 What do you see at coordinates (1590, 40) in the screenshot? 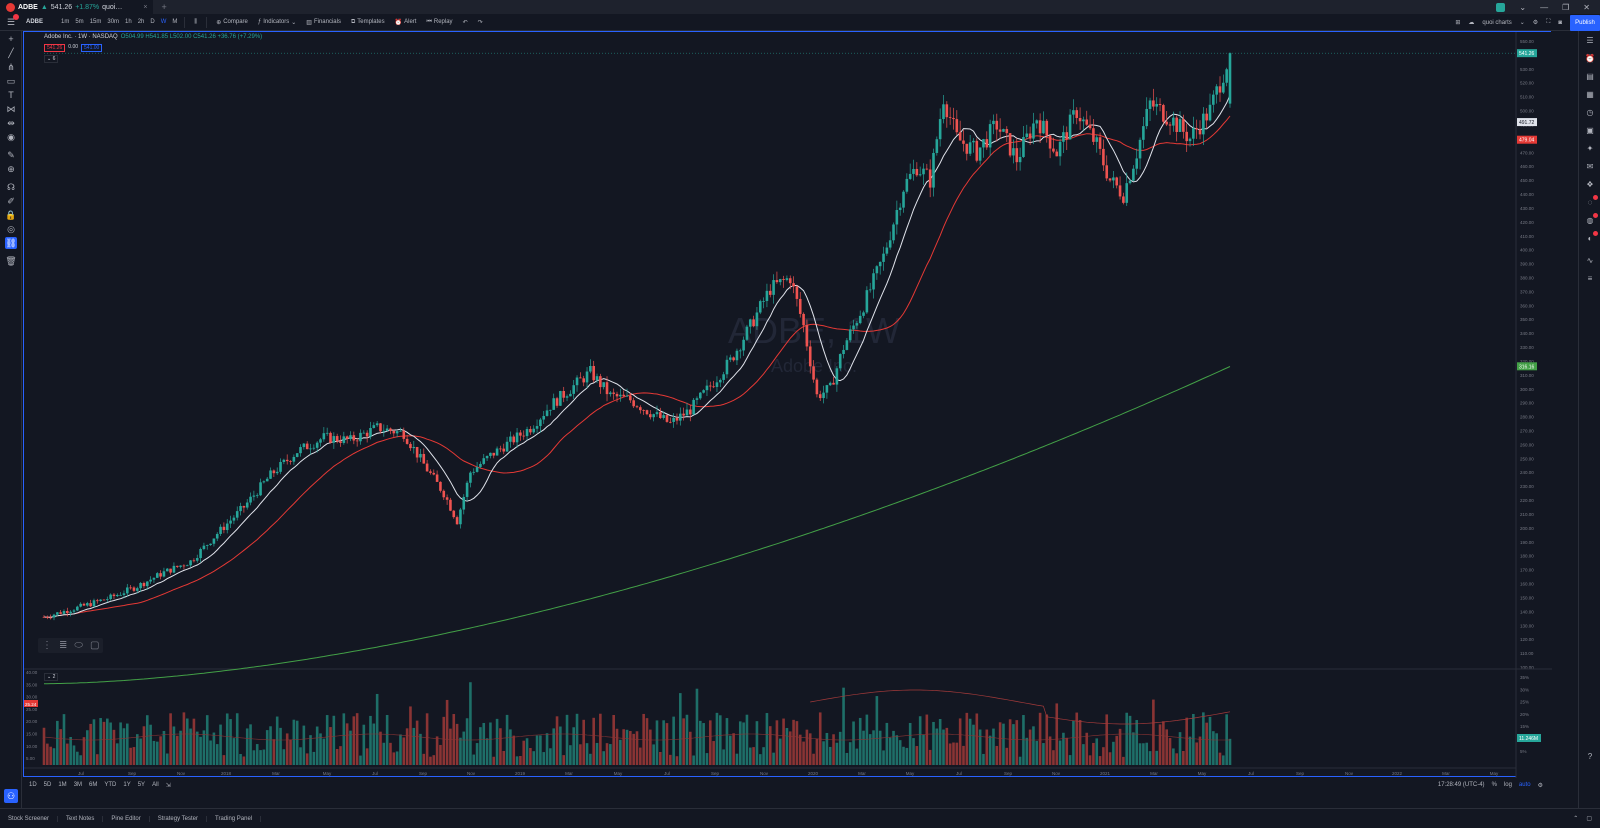
I see `watchlist-icon: ☰` at bounding box center [1590, 40].